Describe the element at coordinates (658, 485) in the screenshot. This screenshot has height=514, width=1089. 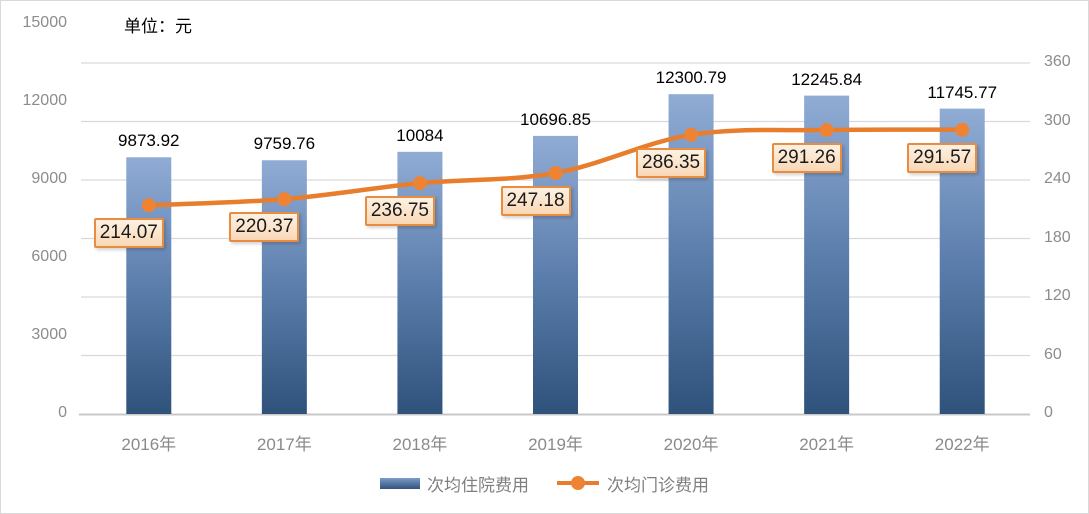
I see `legend-label: 次均门诊费用` at that location.